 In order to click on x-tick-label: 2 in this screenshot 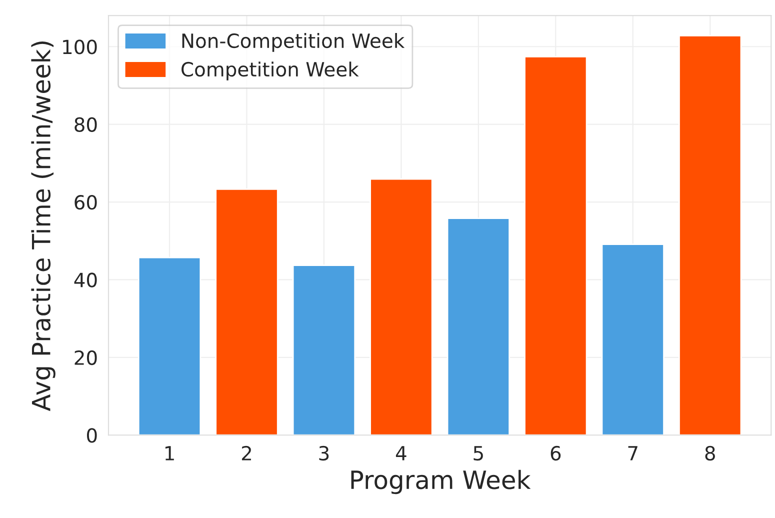, I will do `click(246, 453)`.